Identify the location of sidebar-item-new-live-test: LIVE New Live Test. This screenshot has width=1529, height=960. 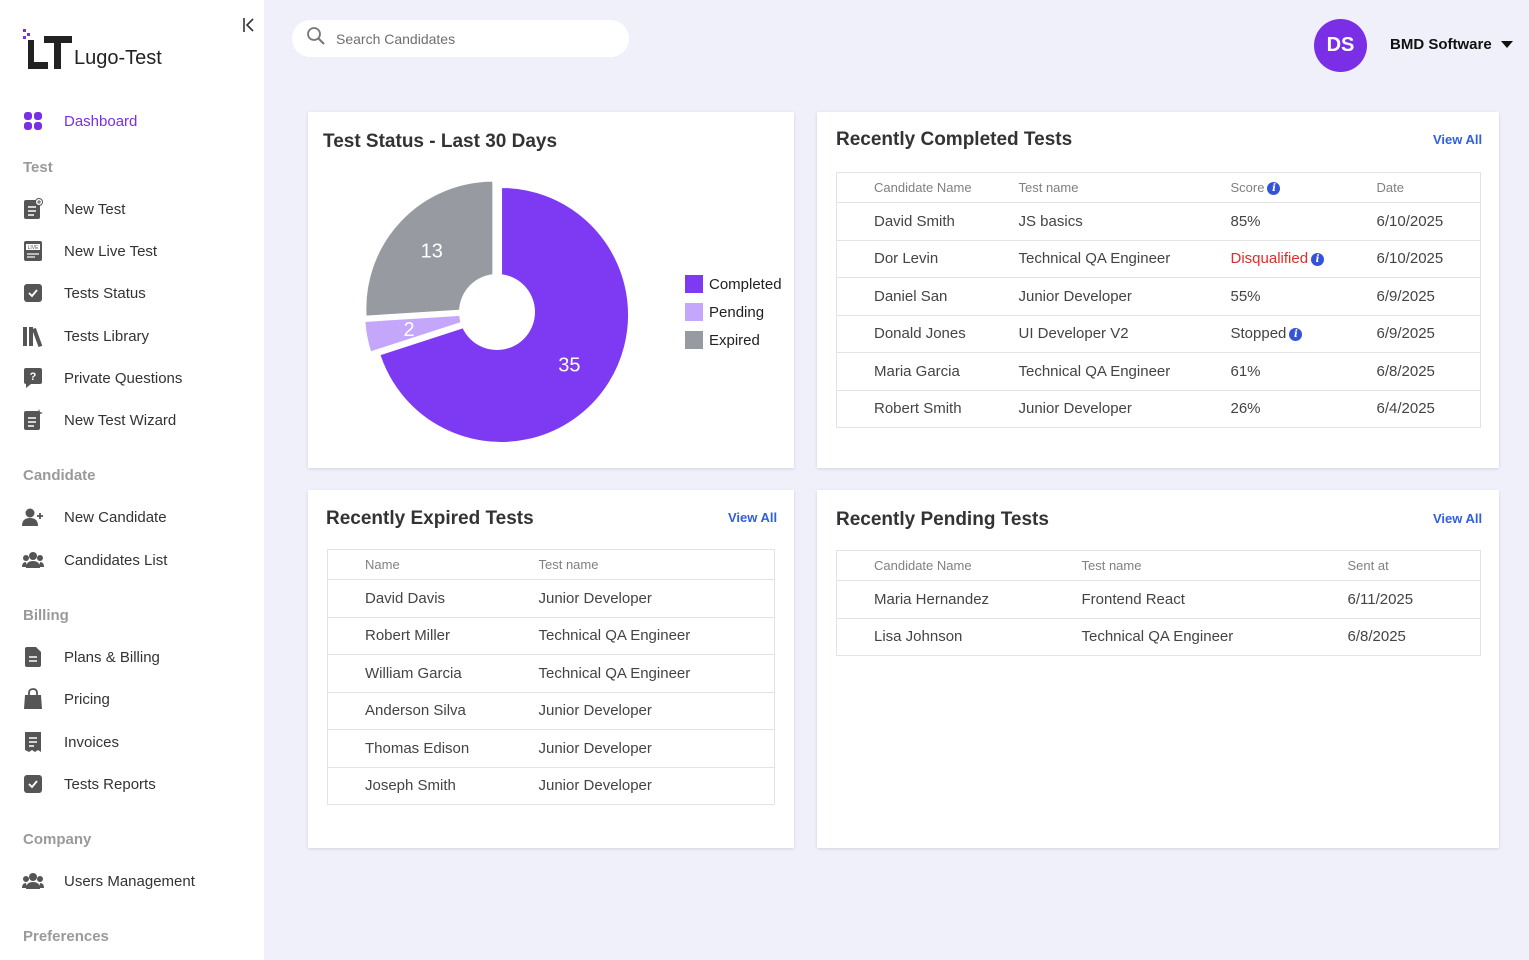
(89, 251).